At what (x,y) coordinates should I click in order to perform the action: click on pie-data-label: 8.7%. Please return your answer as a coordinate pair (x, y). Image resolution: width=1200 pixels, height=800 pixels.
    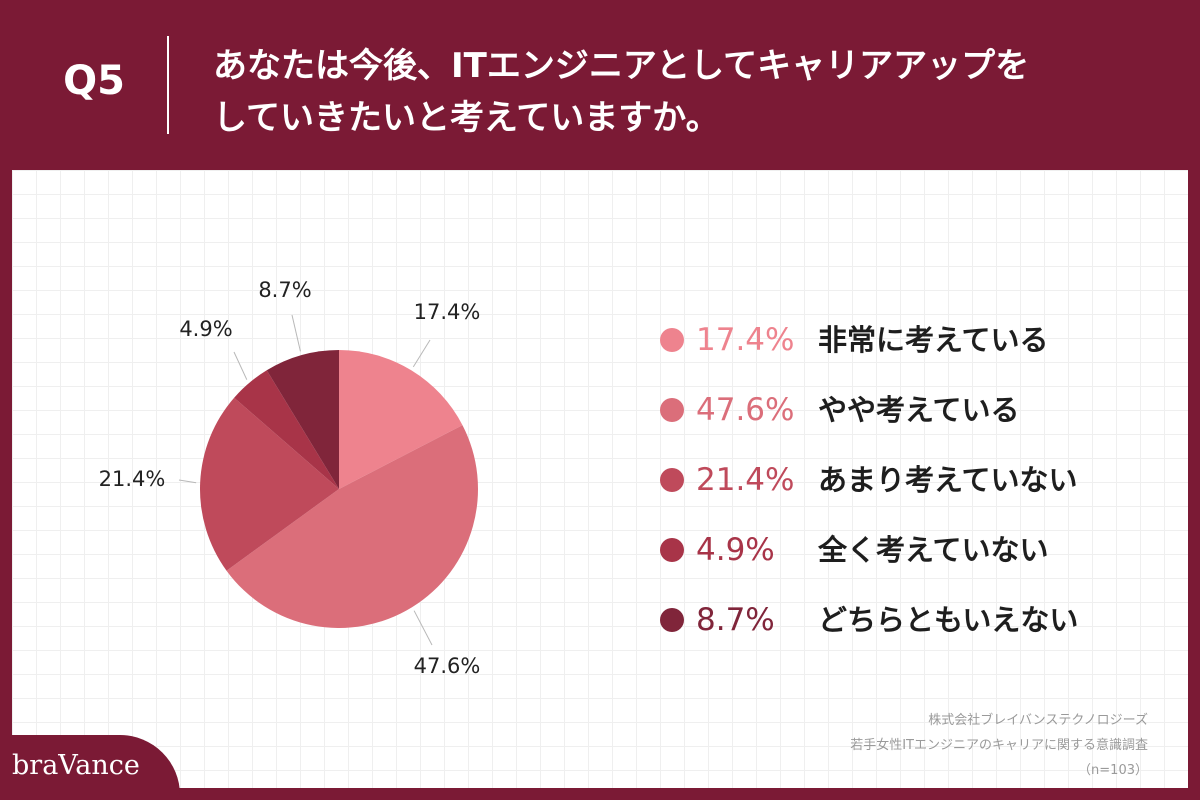
    Looking at the image, I should click on (284, 290).